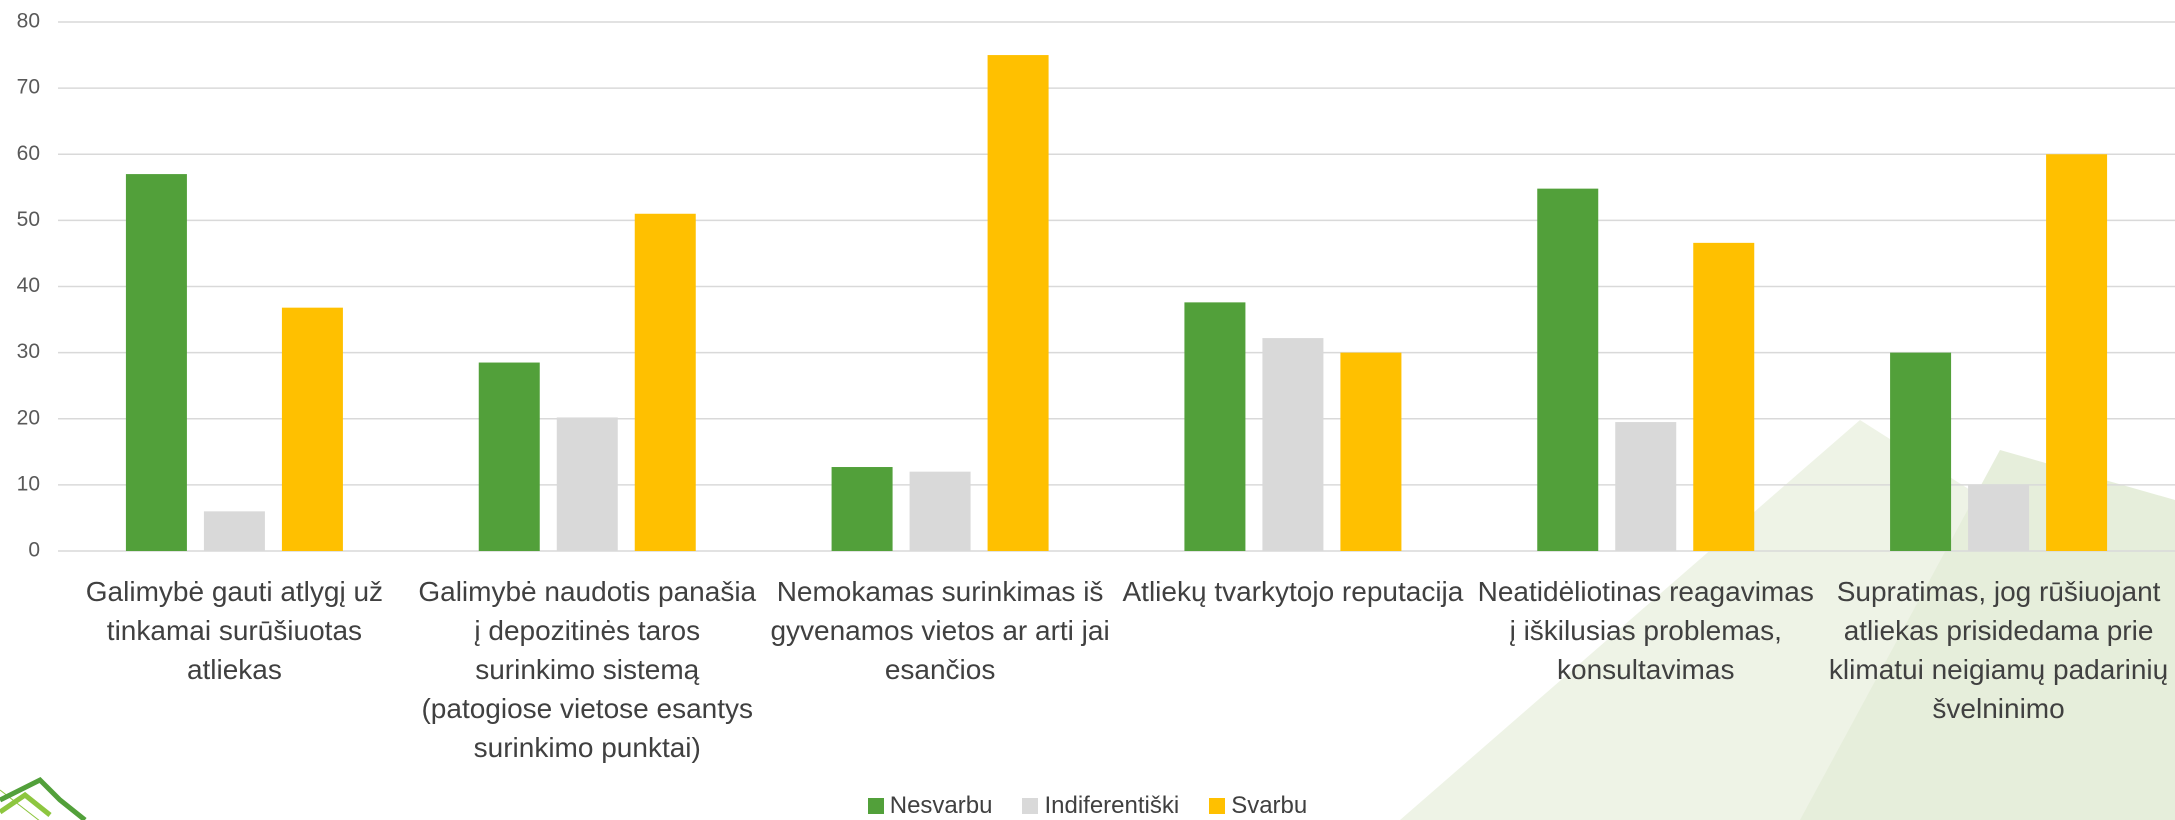 This screenshot has height=820, width=2175. I want to click on legend-item: Indiferentiški, so click(1100, 806).